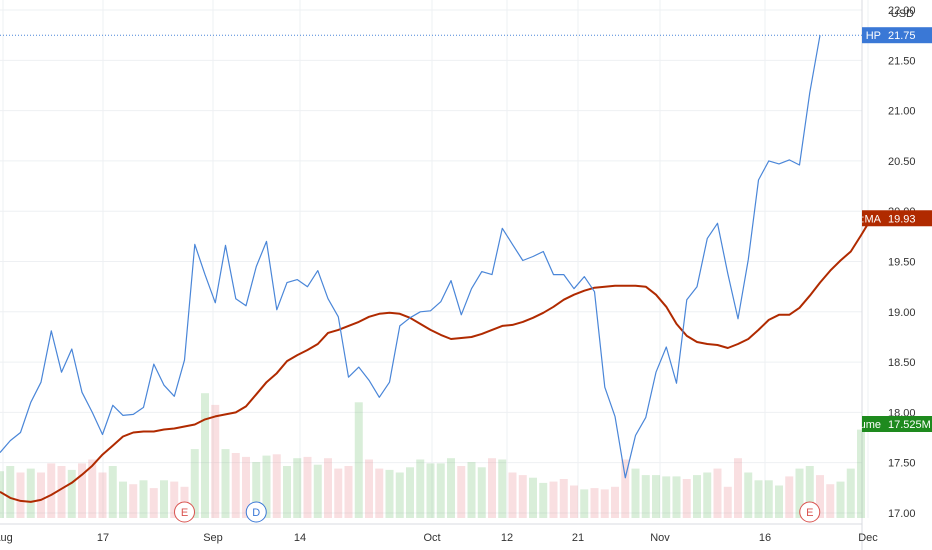 Image resolution: width=932 pixels, height=550 pixels. I want to click on x-tick-label: Sep, so click(213, 538).